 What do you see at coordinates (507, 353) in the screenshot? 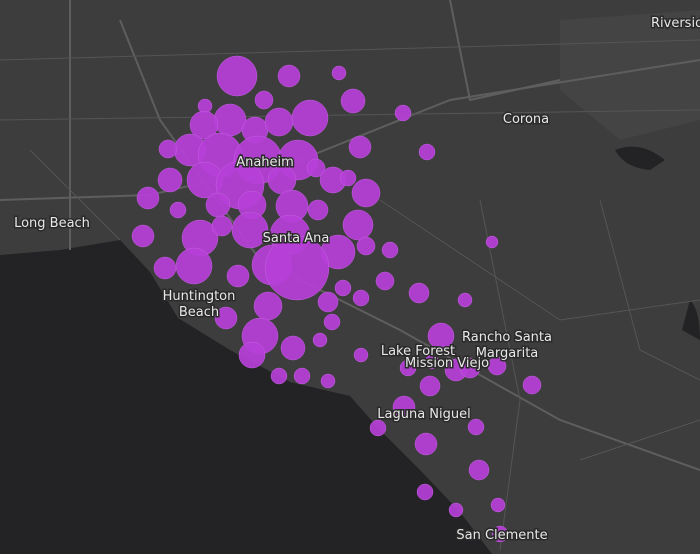
I see `place-label-line: Margarita` at bounding box center [507, 353].